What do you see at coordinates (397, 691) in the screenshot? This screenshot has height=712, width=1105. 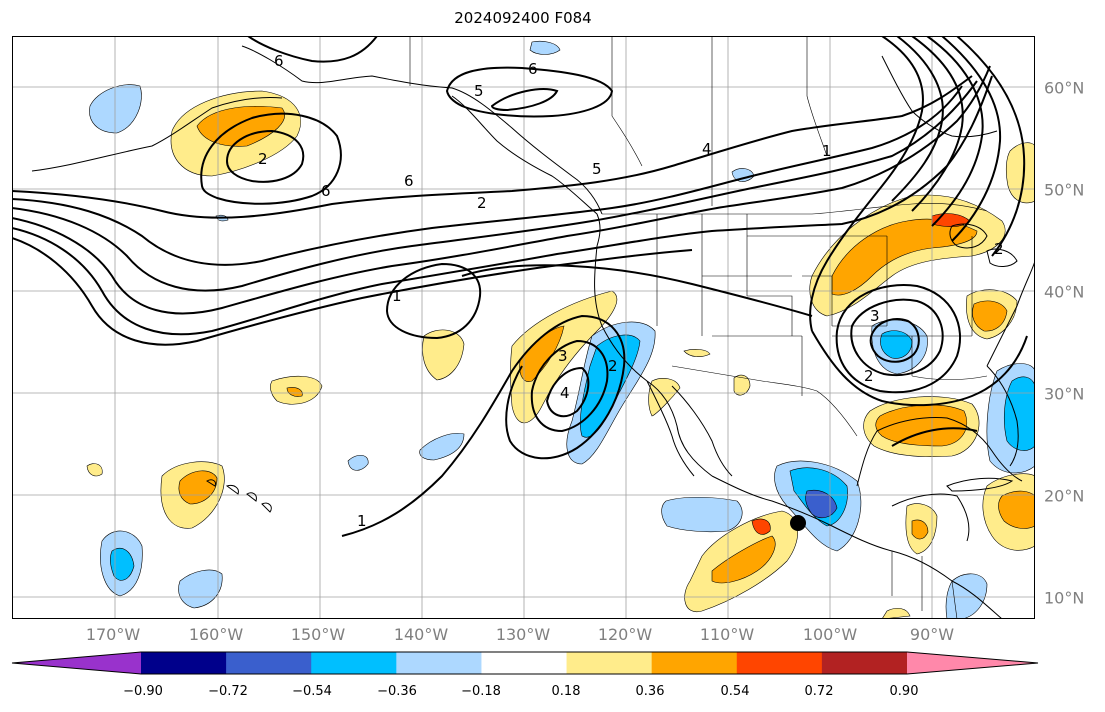 I see `colorbar-tick-label: −0.36` at bounding box center [397, 691].